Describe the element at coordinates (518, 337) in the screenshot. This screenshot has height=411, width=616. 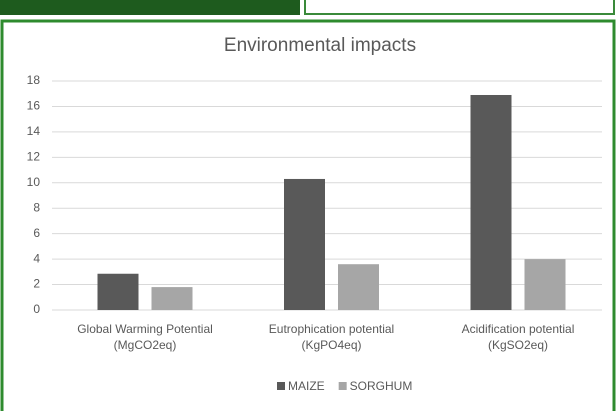
I see `x-tick-label: Acidification potential (KgSO2eq)` at that location.